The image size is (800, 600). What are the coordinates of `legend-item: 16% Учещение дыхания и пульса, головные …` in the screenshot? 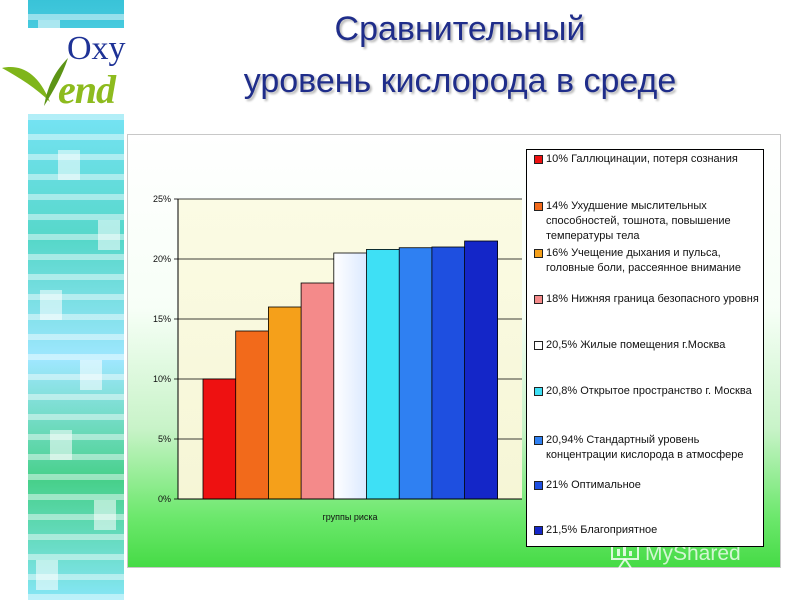 It's located at (646, 261).